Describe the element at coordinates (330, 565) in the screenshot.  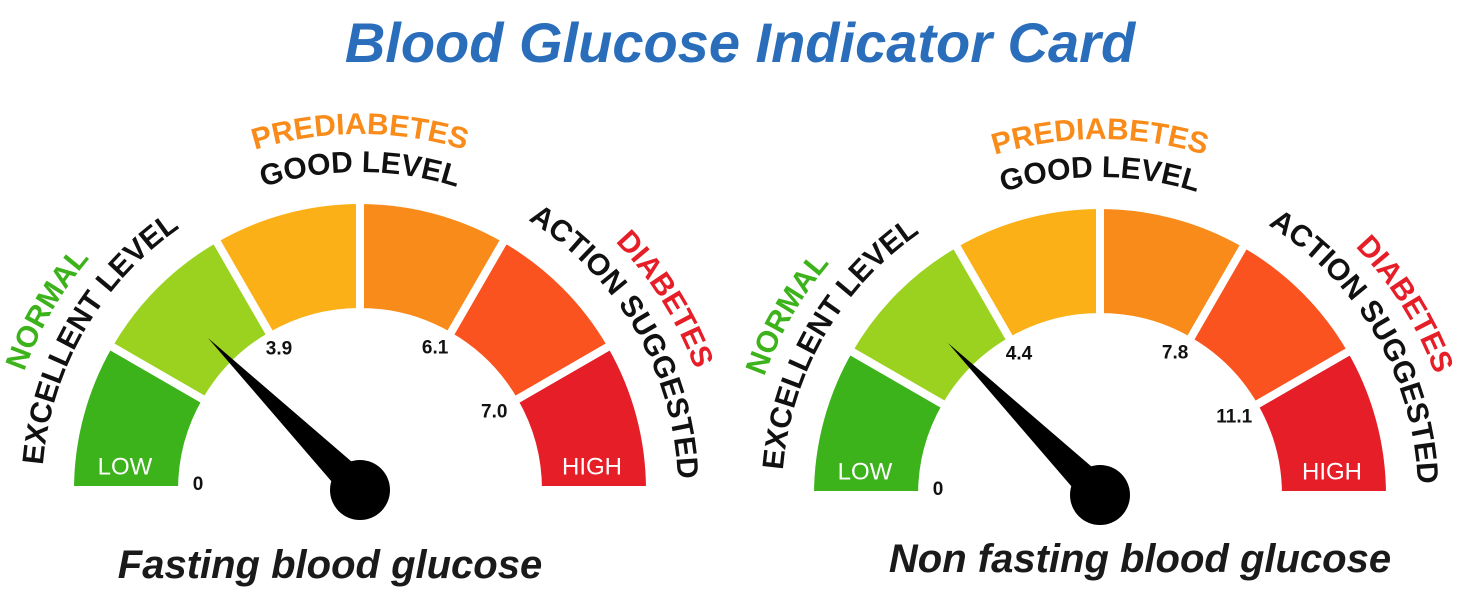
I see `caption: Fasting blood glucose` at that location.